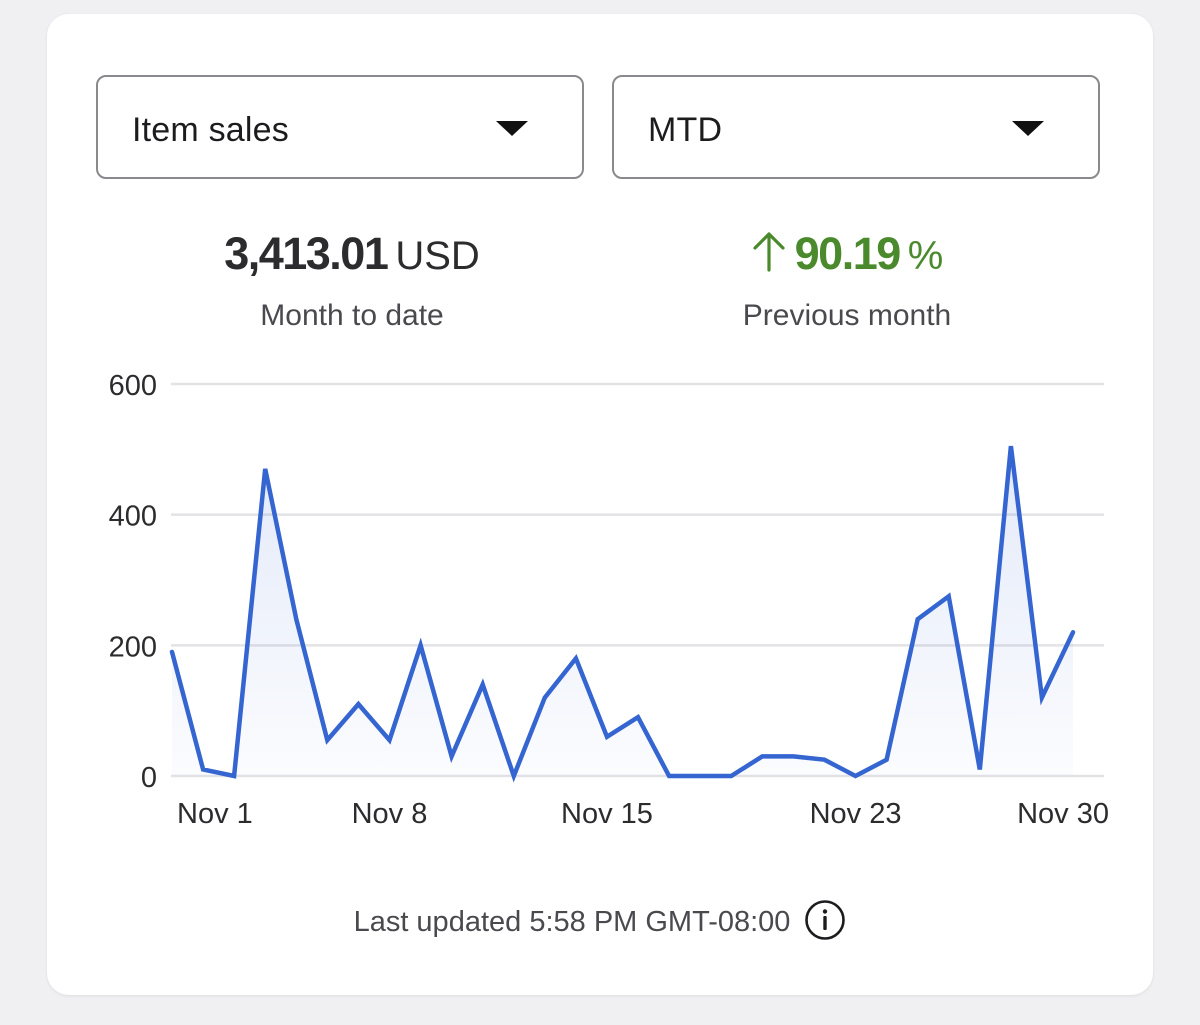 This screenshot has height=1025, width=1200. I want to click on change-value: 90.19, so click(848, 253).